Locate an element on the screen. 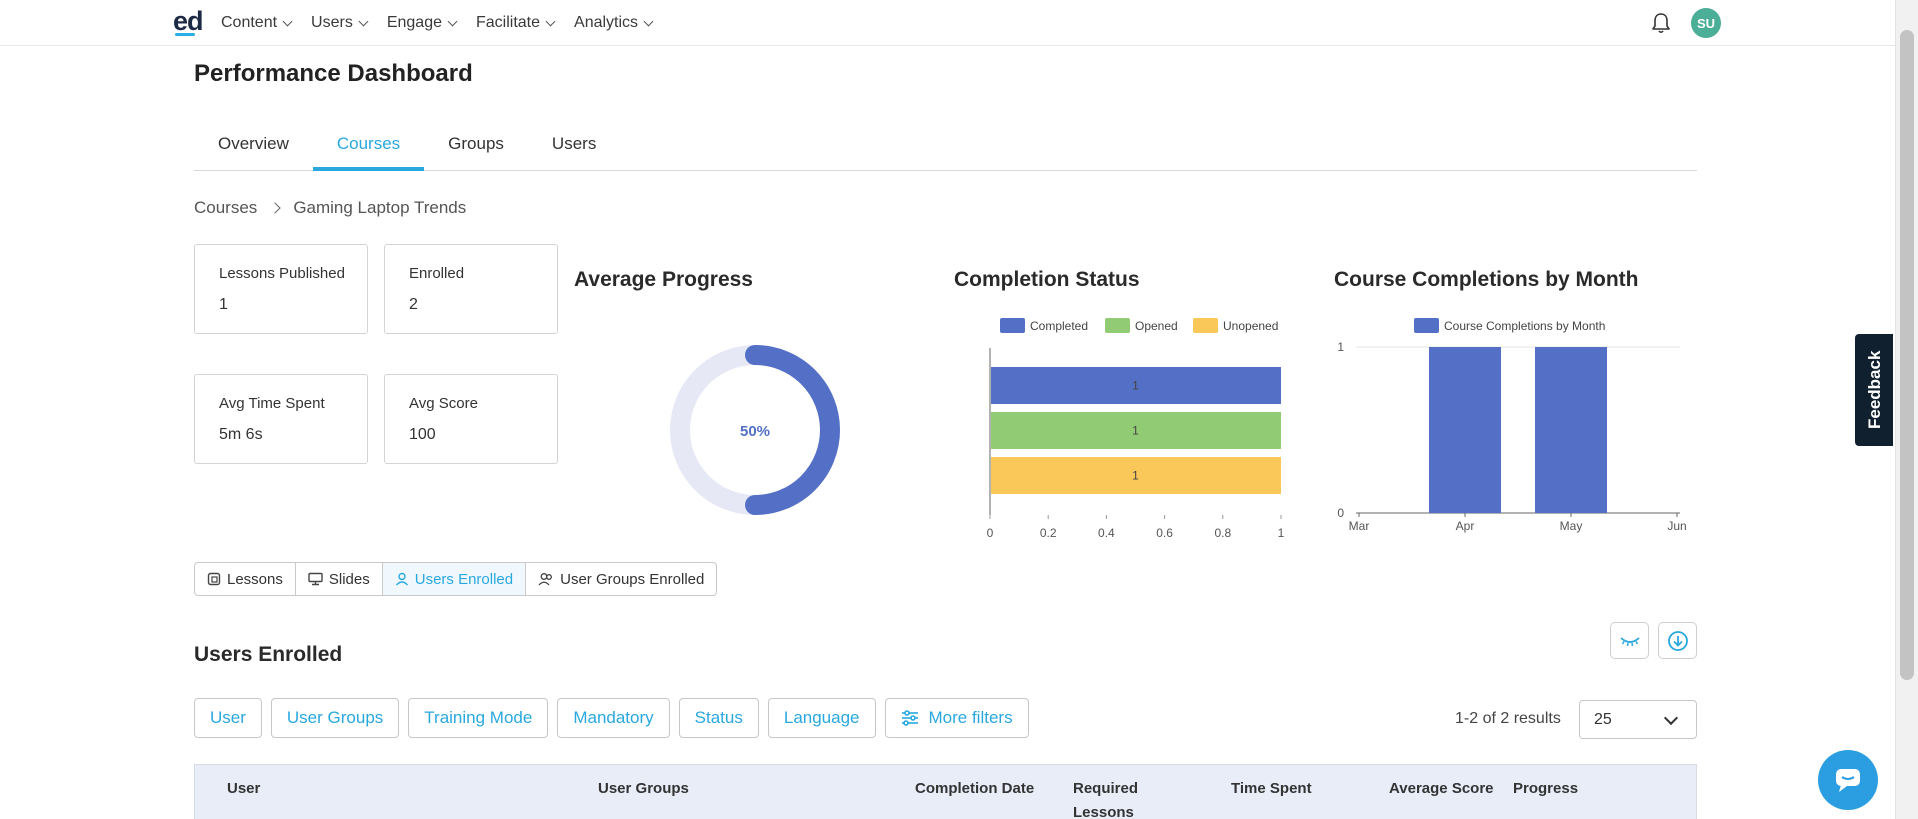  column-header-user-groups: User Groups is located at coordinates (643, 788).